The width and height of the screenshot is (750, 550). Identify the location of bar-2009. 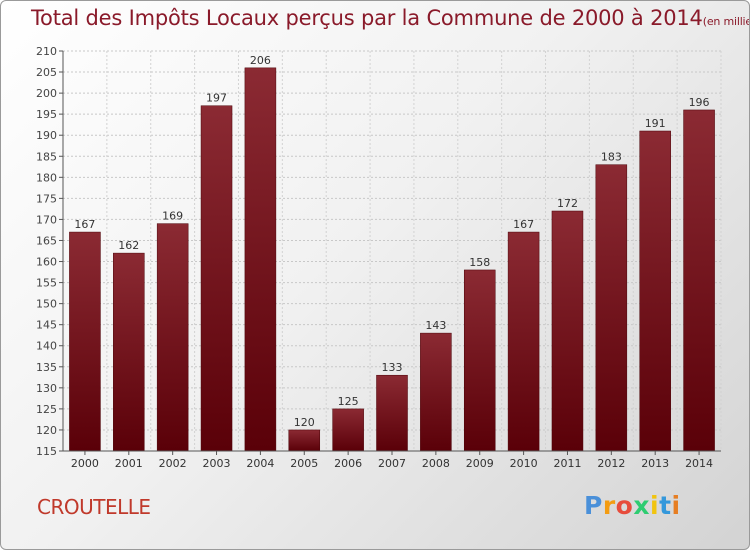
(479, 360).